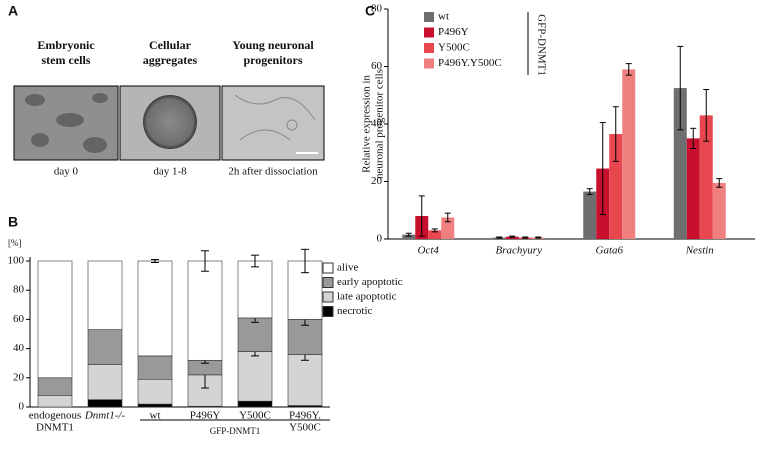 The height and width of the screenshot is (458, 760). Describe the element at coordinates (453, 32) in the screenshot. I see `legend-label: P496Y` at that location.